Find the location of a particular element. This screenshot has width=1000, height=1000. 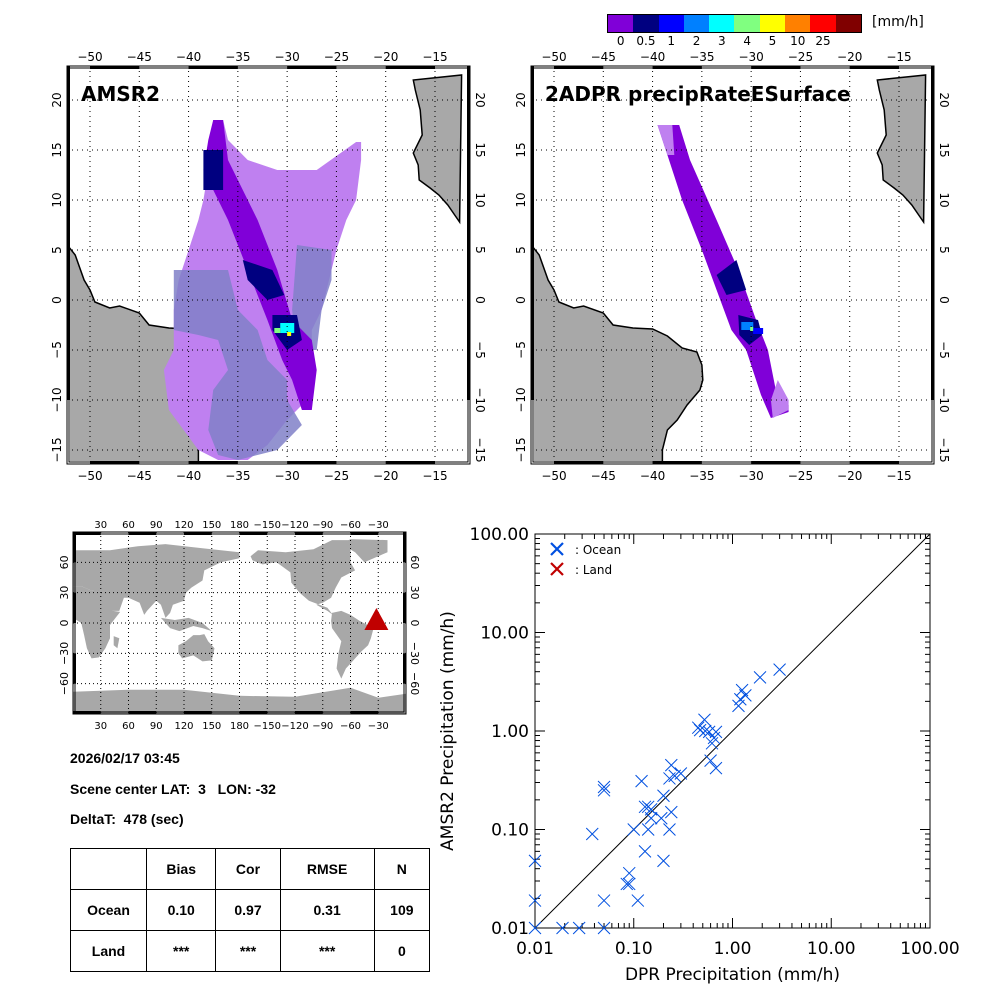

x-axis-label: DPR Precipitation (mm/h) is located at coordinates (732, 975).